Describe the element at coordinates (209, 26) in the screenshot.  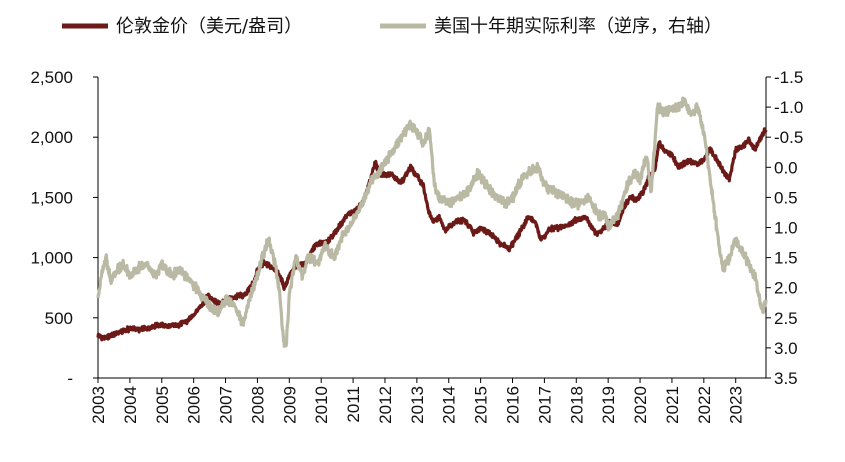
I see `legend-label-gold: 伦敦金价（美元/盎司）` at that location.